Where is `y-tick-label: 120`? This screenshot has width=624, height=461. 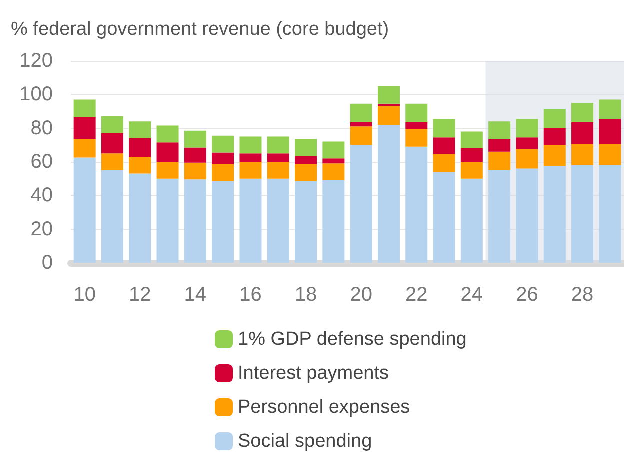 y-tick-label: 120 is located at coordinates (36, 61).